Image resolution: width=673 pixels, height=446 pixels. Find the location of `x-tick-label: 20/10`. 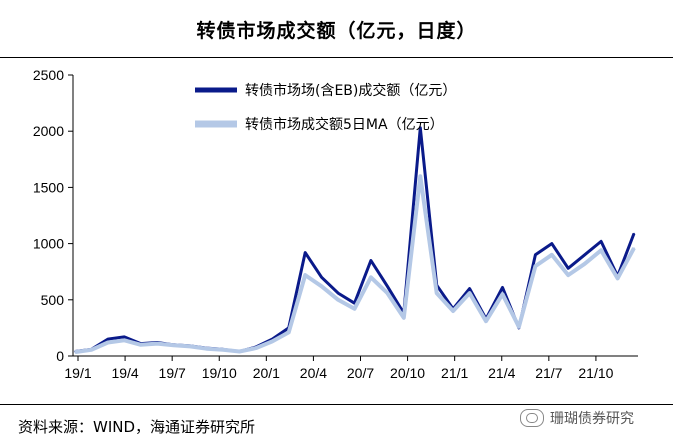

x-tick-label: 20/10 is located at coordinates (407, 373).